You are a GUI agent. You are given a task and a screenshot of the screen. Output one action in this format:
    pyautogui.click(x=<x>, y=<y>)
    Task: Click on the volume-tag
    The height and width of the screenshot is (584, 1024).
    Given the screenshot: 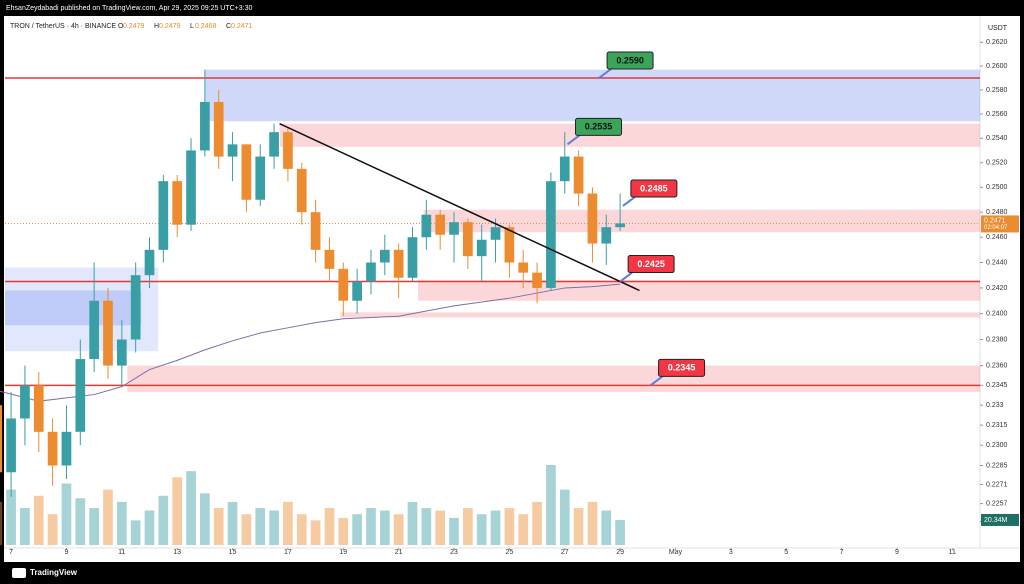 What is the action you would take?
    pyautogui.click(x=1000, y=519)
    